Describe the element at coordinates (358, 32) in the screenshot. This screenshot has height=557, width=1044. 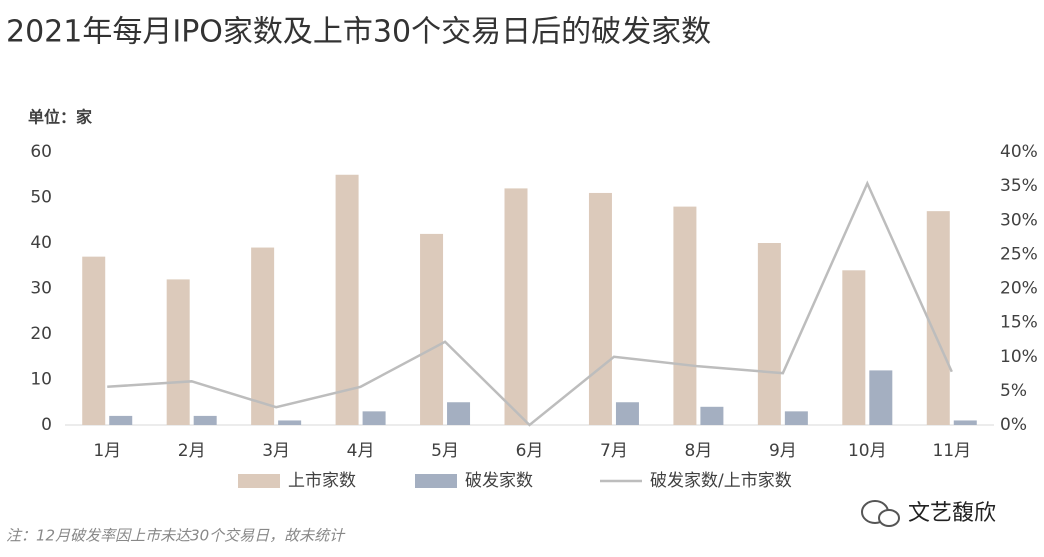
I see `chart-title: 2021年每月IPO家数及上市30个交易日后的破发家数` at that location.